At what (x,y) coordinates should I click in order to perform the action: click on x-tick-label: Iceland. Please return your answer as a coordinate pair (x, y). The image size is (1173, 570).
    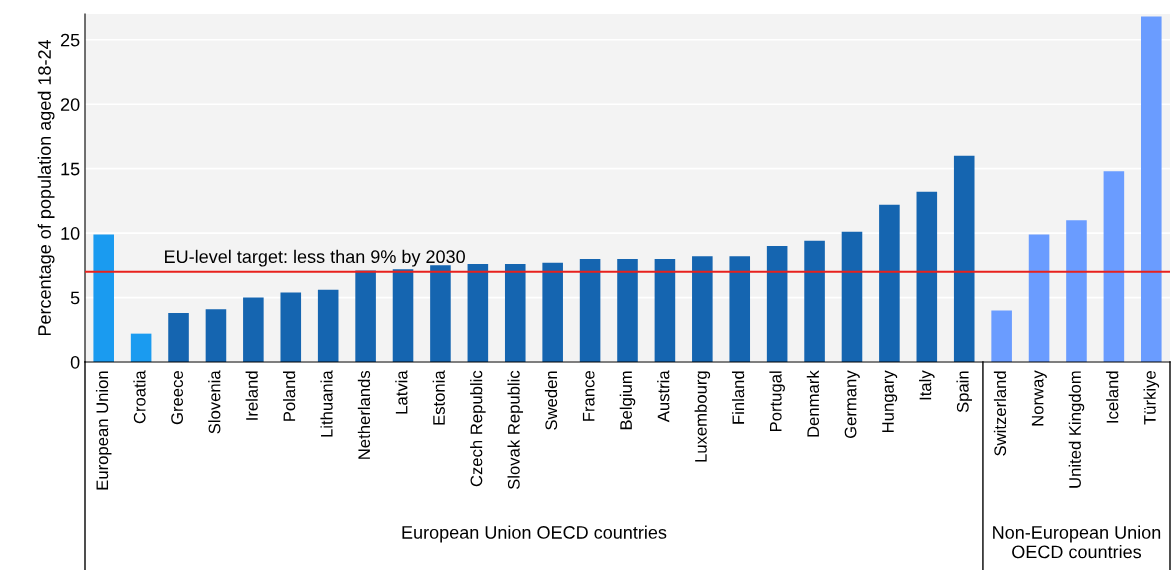
    Looking at the image, I should click on (1112, 397).